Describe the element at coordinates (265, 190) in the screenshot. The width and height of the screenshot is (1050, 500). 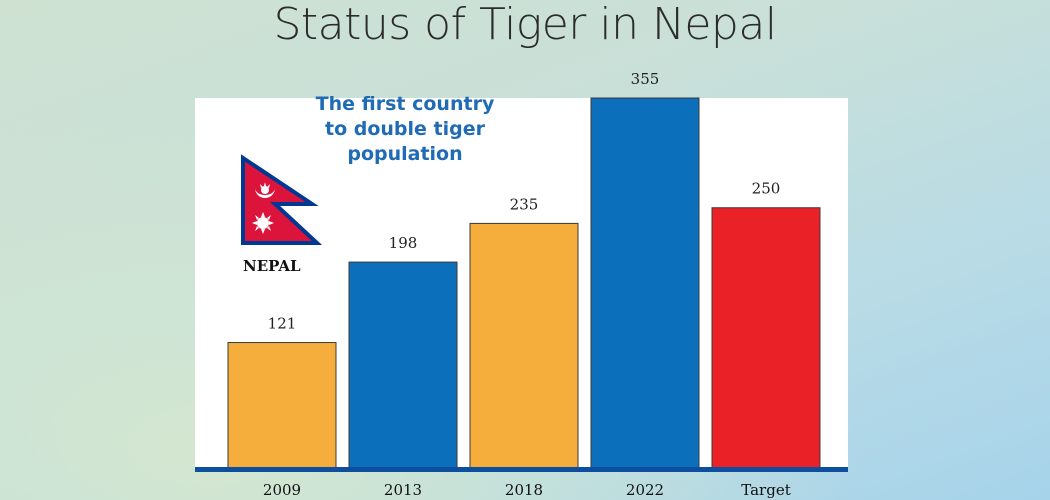
I see `moon-icon` at that location.